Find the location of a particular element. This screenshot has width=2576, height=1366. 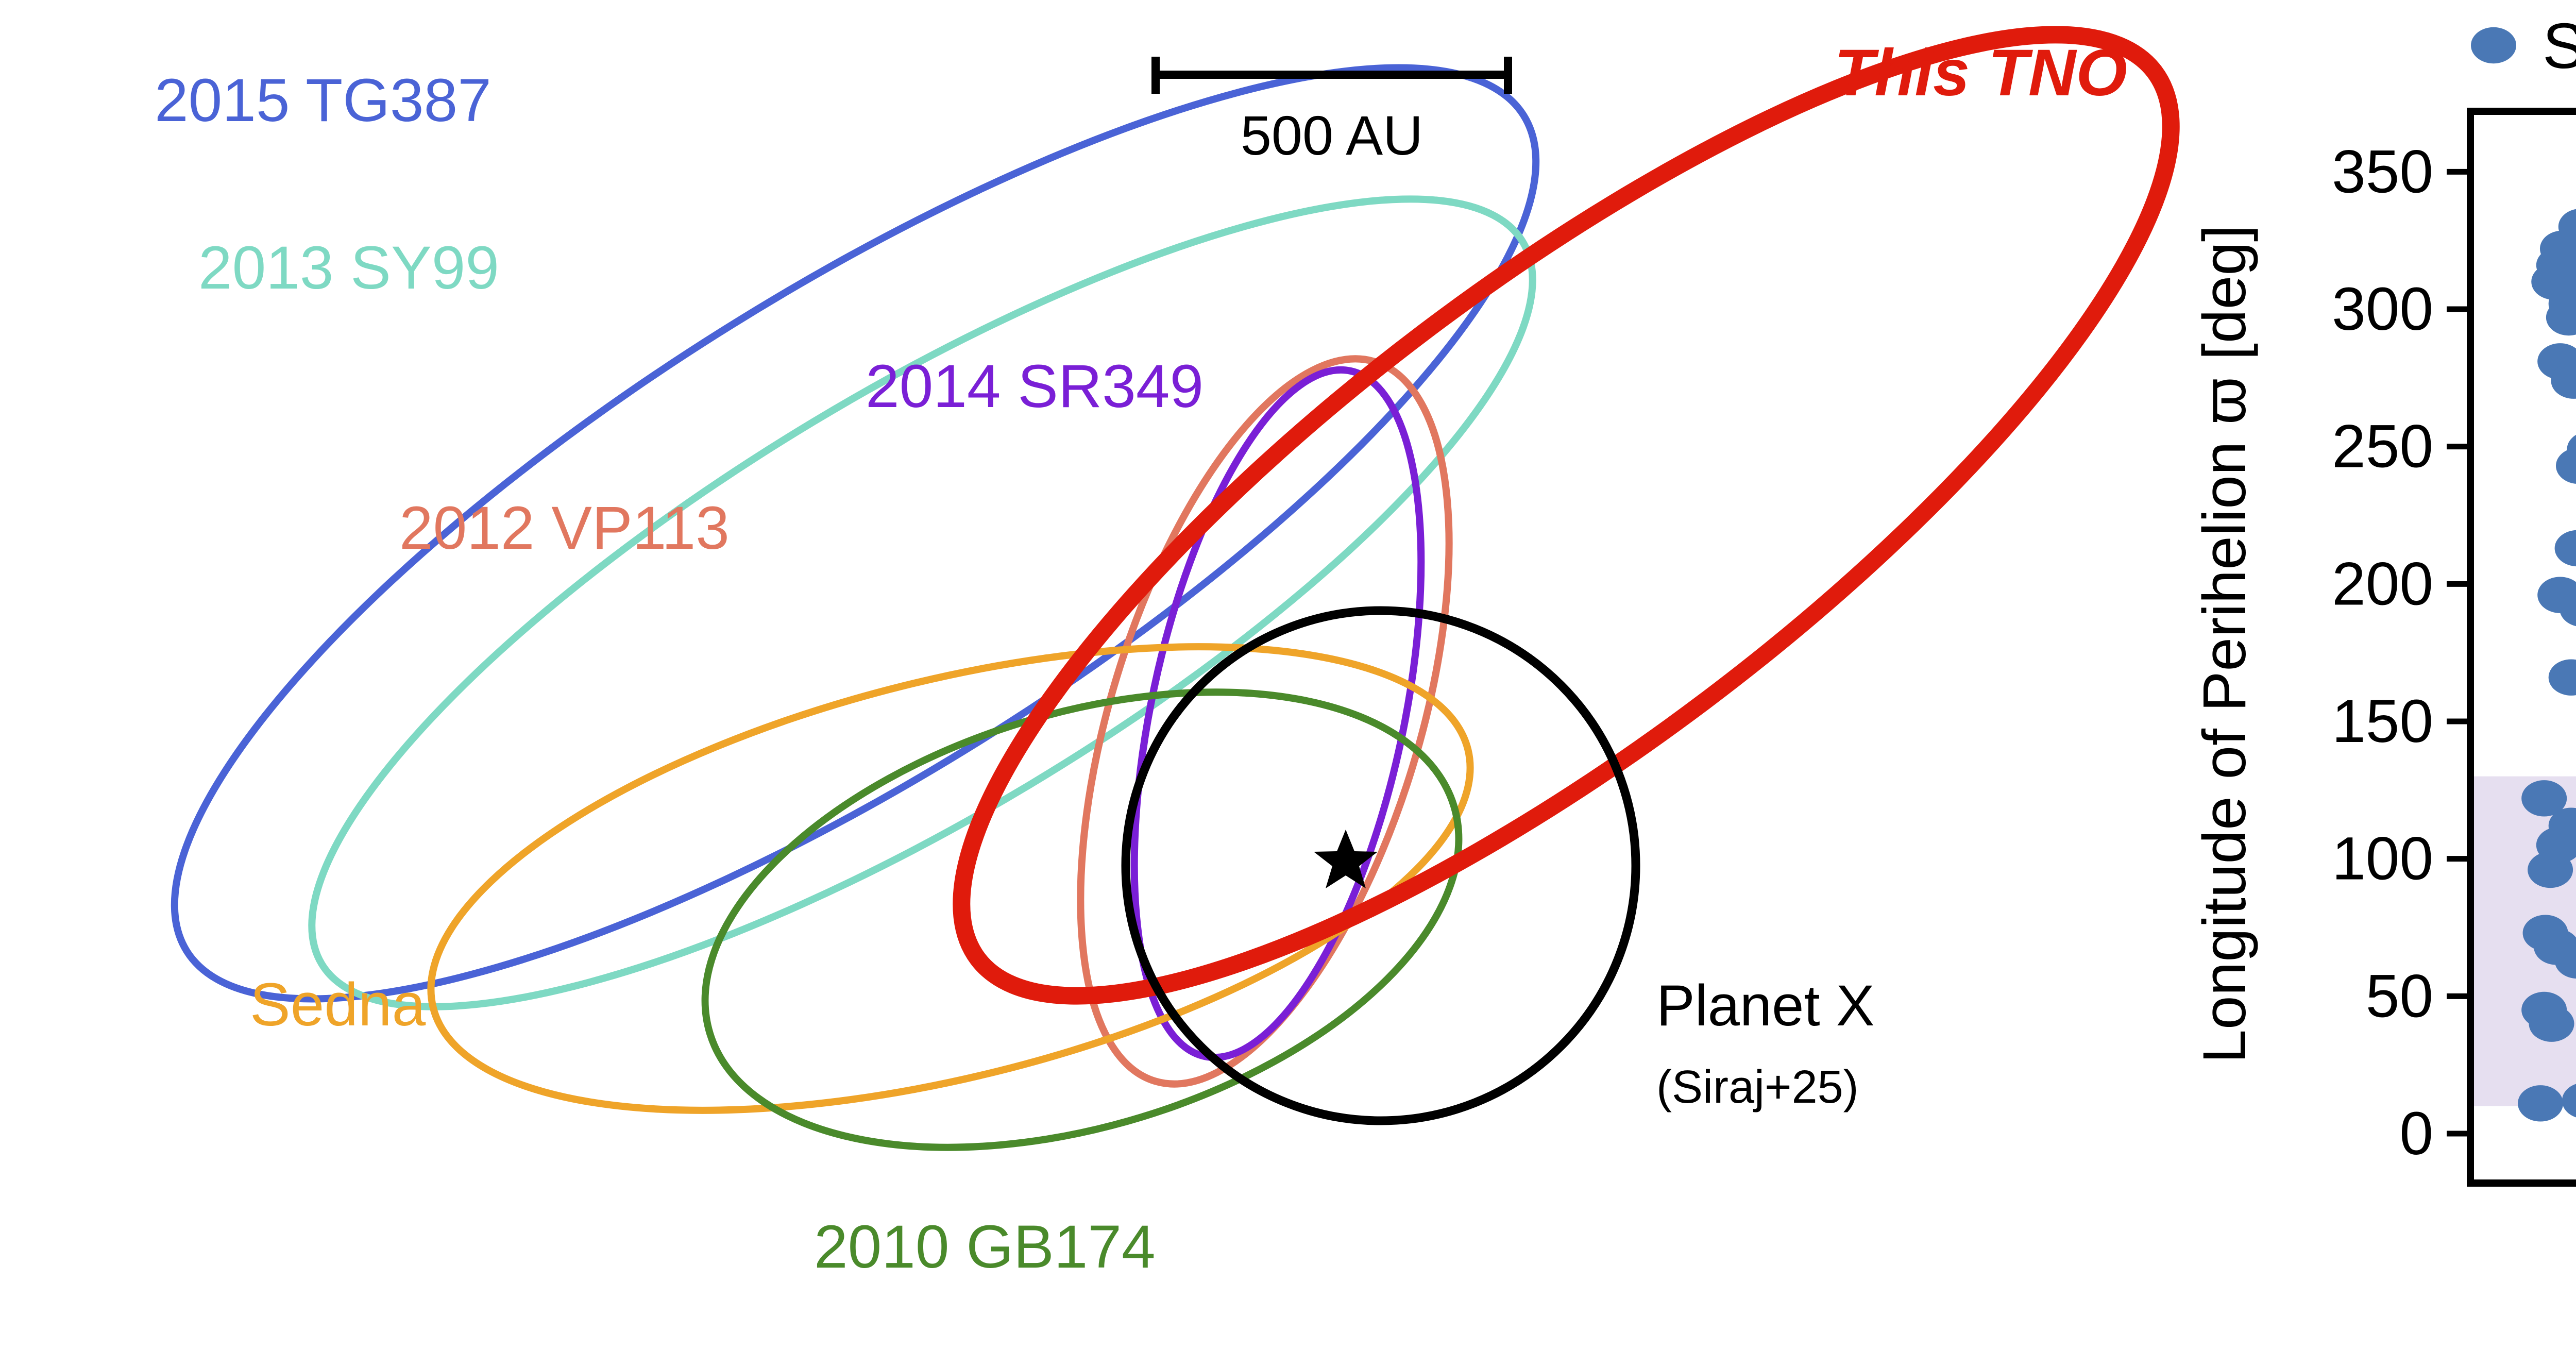

orbit-ellipse-2010-gb174 is located at coordinates (1082, 919).